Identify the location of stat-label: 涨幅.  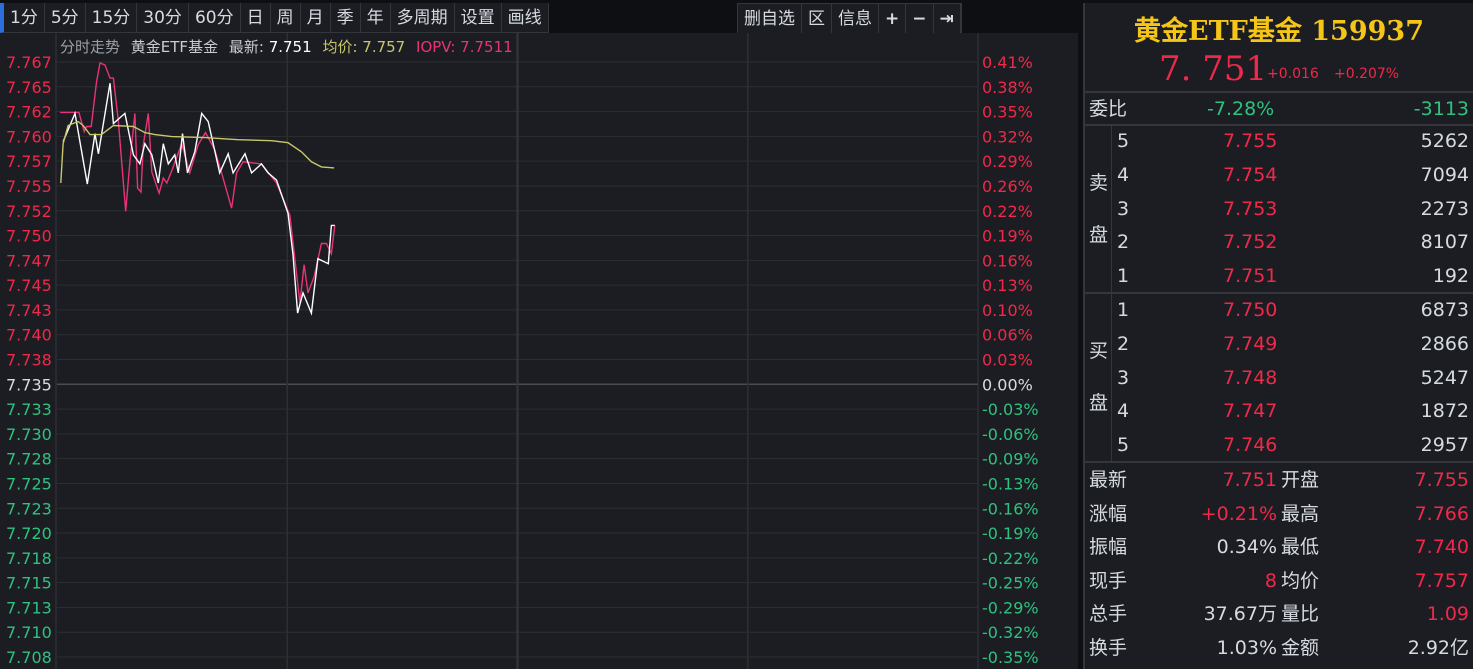
(1108, 513).